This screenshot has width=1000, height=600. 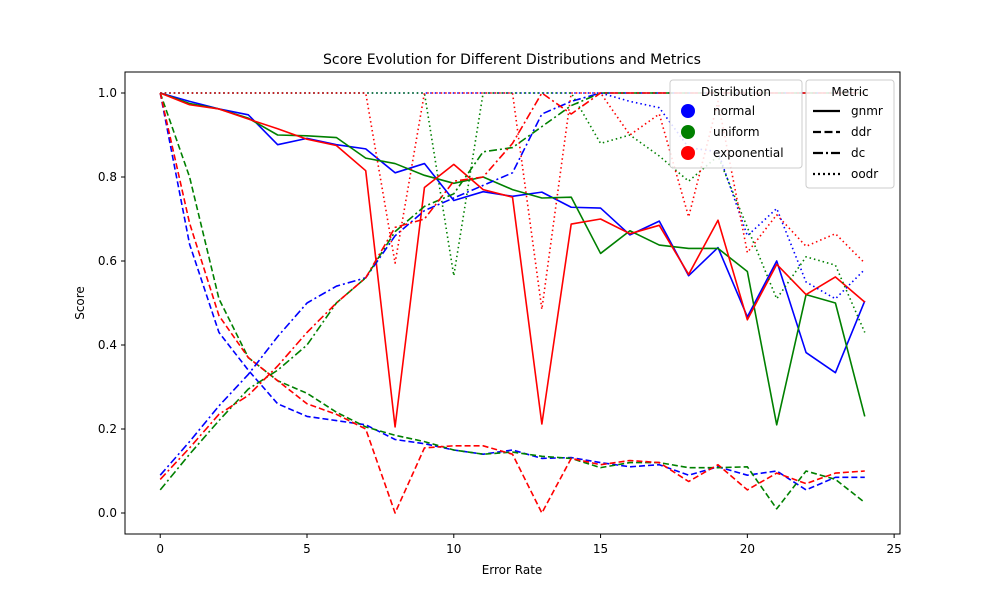 What do you see at coordinates (107, 345) in the screenshot?
I see `y-tick-label: 0.4` at bounding box center [107, 345].